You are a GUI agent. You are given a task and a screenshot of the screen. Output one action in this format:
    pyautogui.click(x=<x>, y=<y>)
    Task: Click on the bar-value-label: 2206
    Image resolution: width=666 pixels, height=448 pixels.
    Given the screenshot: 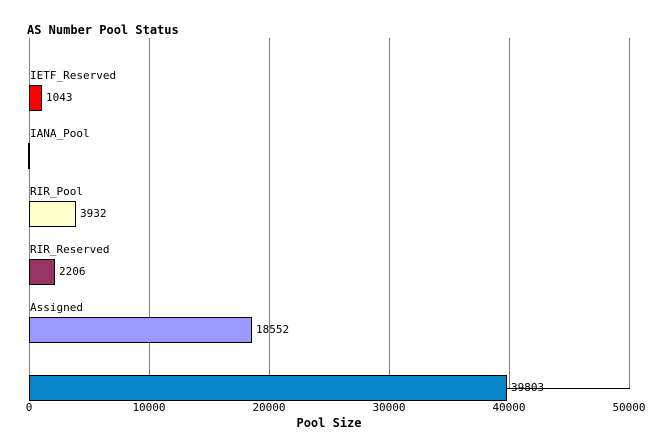 What is the action you would take?
    pyautogui.click(x=72, y=271)
    